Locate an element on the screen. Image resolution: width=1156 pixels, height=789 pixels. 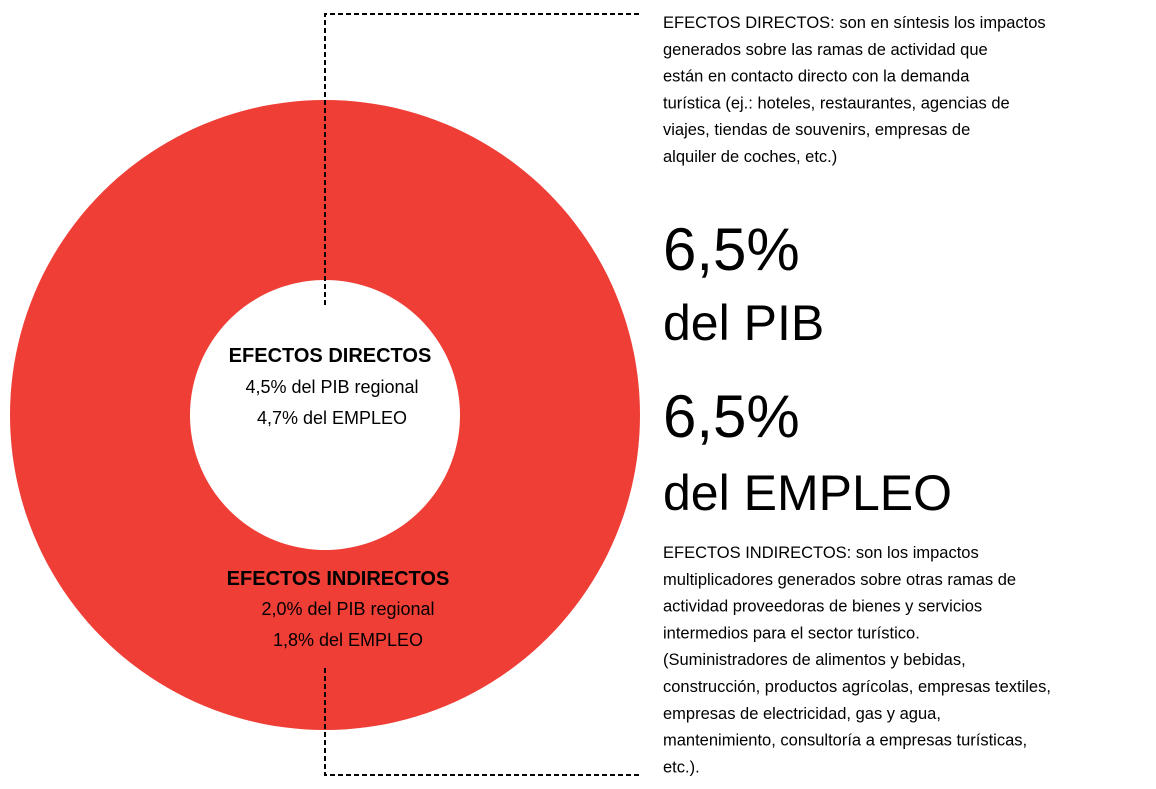
indirect-line: 1,8% del EMPLEO is located at coordinates (348, 640).